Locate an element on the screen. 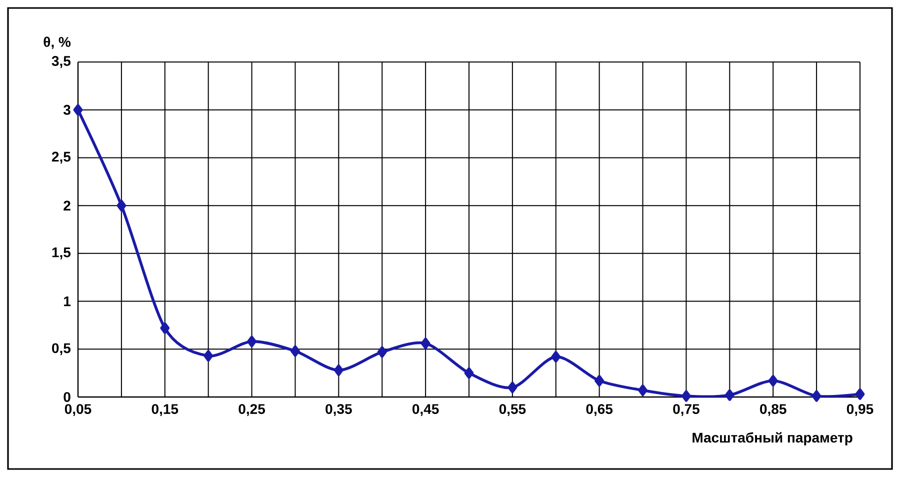 The width and height of the screenshot is (900, 477). y-tick-label: 3 is located at coordinates (66, 109).